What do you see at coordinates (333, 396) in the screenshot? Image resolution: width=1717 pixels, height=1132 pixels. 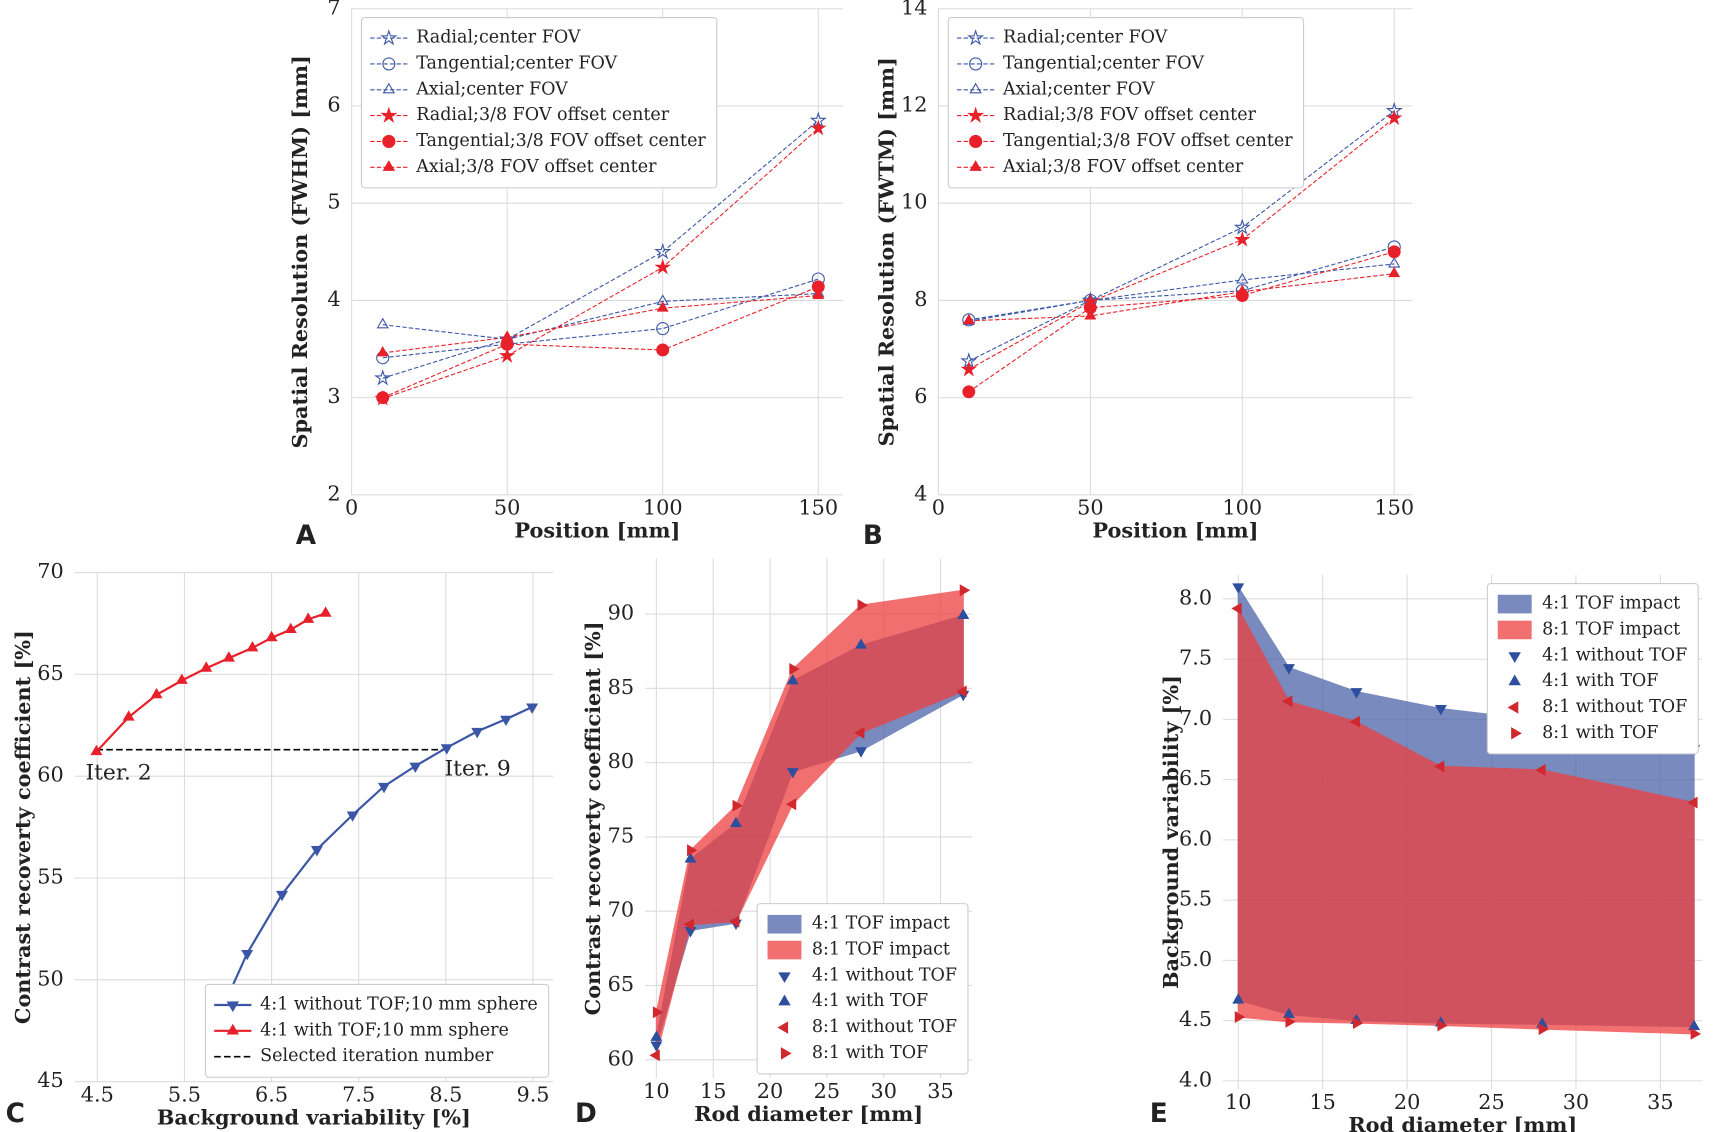 I see `y-tick-label: 3` at bounding box center [333, 396].